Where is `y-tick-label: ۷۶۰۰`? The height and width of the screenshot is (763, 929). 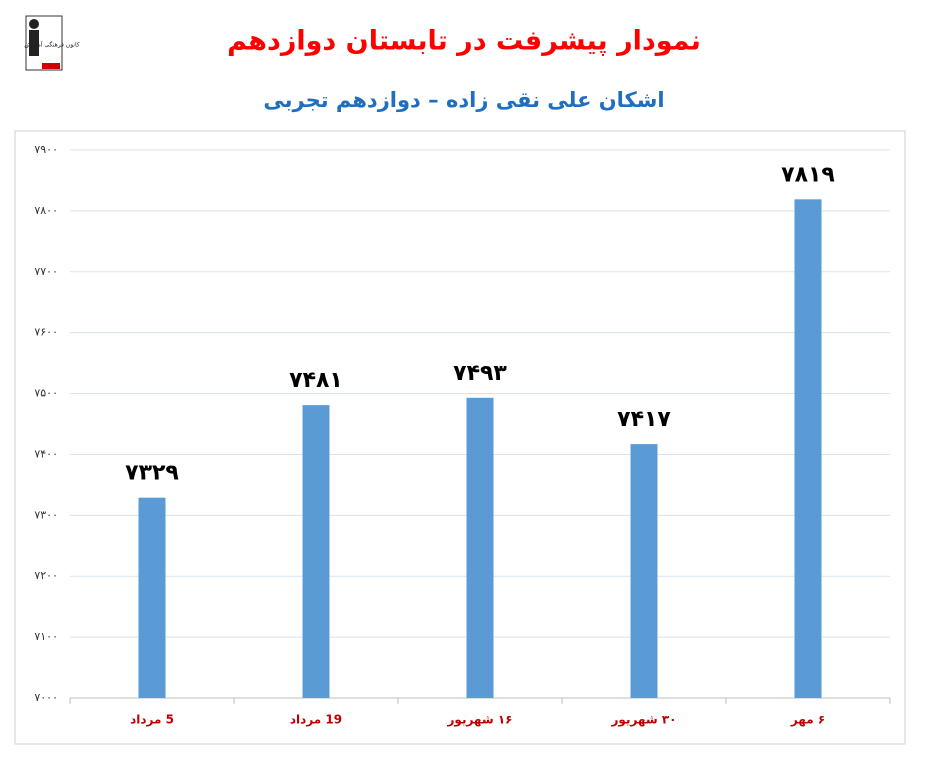 y-tick-label: ۷۶۰۰ is located at coordinates (46, 332).